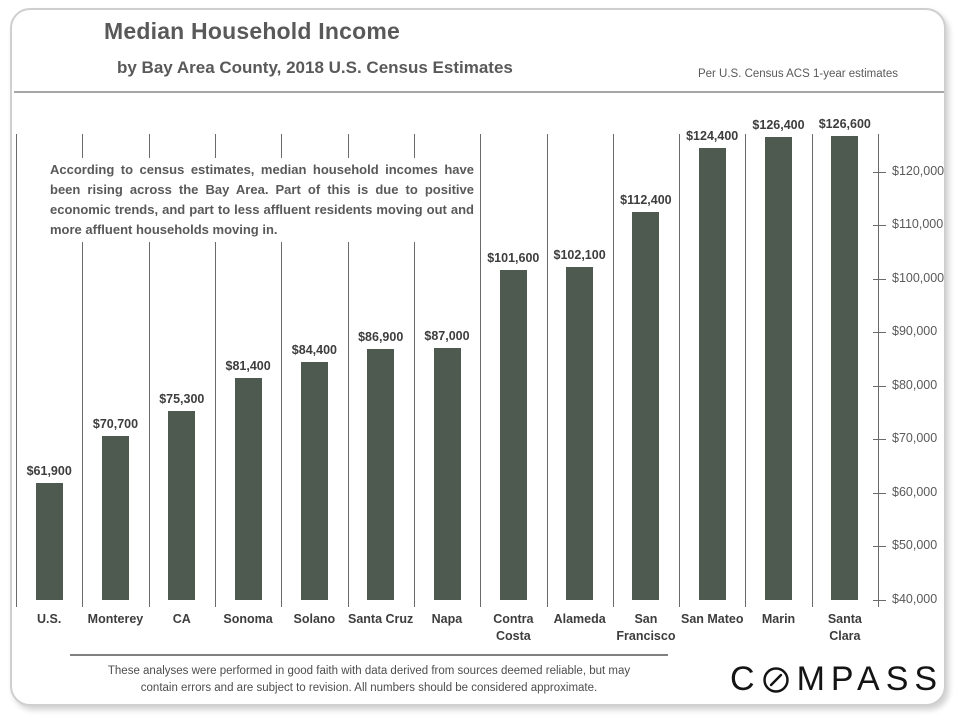 This screenshot has height=720, width=960. Describe the element at coordinates (844, 627) in the screenshot. I see `x-axis-label-santa-clara: Santa Clara` at that location.